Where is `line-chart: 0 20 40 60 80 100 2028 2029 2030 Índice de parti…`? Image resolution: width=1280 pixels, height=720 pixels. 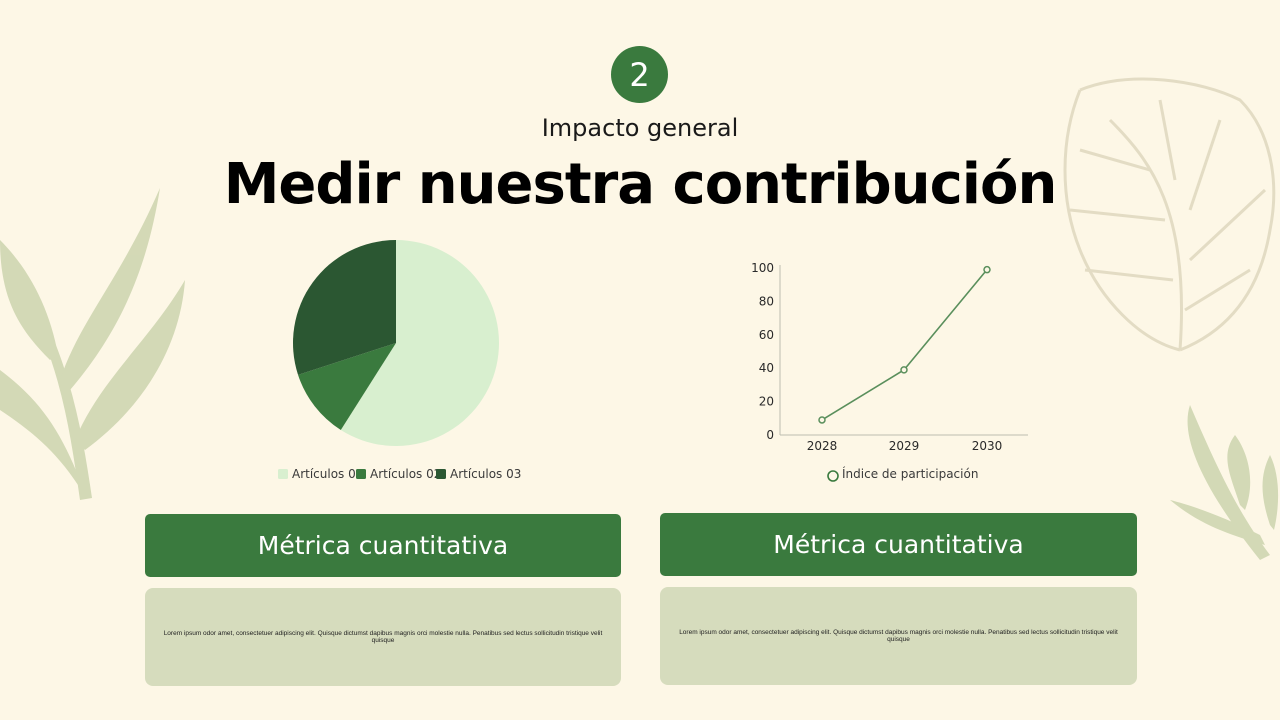
line-chart: 0 20 40 60 80 100 2028 2029 2030 Índice de parti… is located at coordinates (889, 371).